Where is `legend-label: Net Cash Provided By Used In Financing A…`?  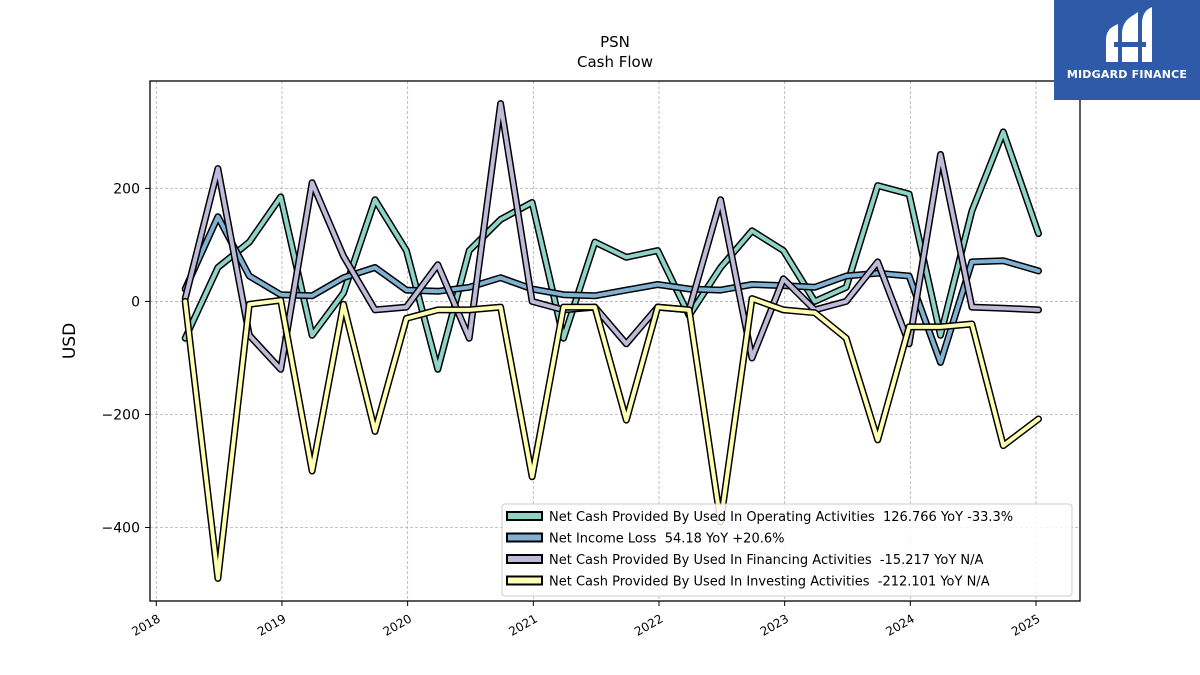
legend-label: Net Cash Provided By Used In Financing A… is located at coordinates (766, 560).